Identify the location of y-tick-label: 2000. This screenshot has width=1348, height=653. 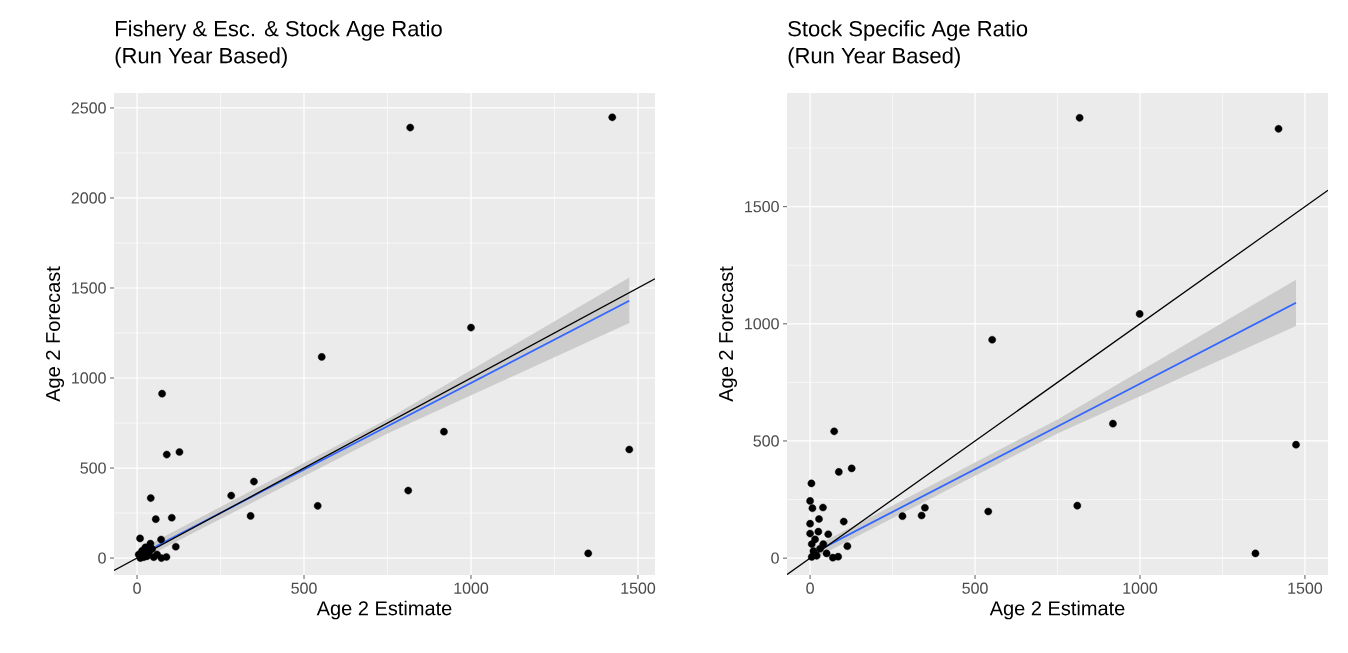
(88, 198).